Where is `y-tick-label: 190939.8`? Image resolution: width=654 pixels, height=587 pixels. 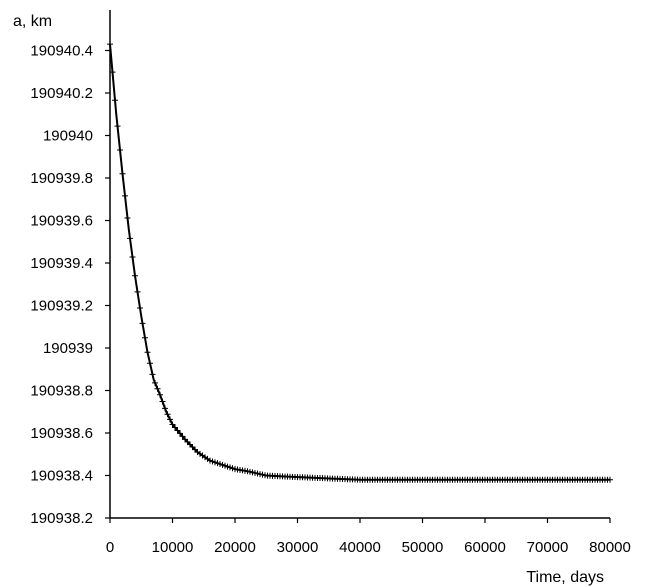 y-tick-label: 190939.8 is located at coordinates (61, 178).